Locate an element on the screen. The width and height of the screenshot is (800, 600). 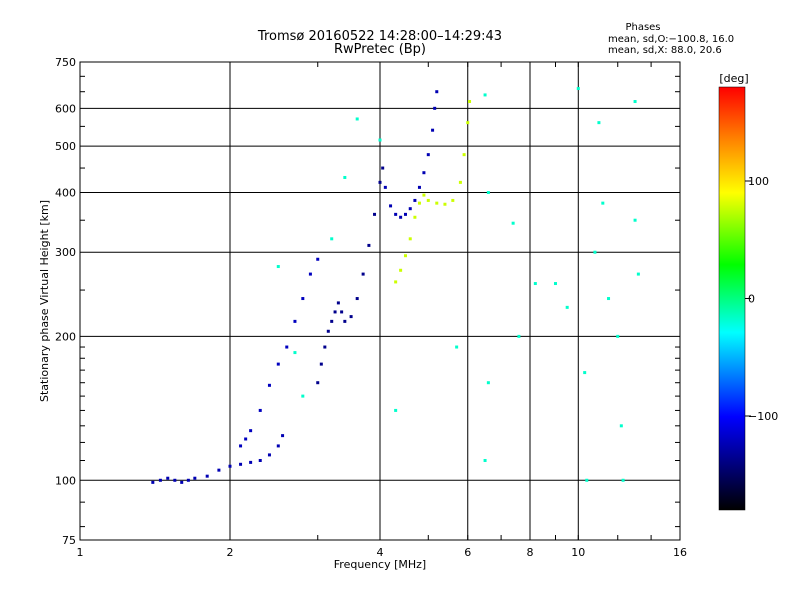
phase-stats-x: mean, sd,X: 88.0, 20.6 is located at coordinates (665, 50).